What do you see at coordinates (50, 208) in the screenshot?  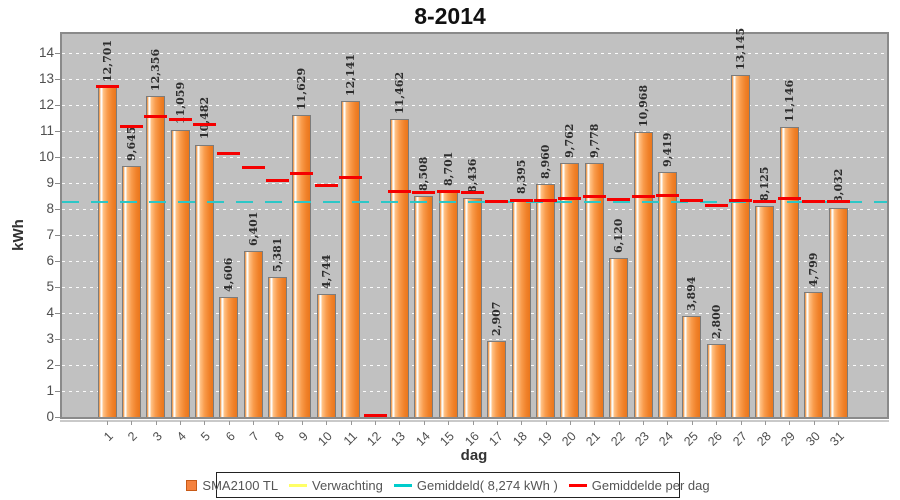 I see `y-tick-label: 8` at bounding box center [50, 208].